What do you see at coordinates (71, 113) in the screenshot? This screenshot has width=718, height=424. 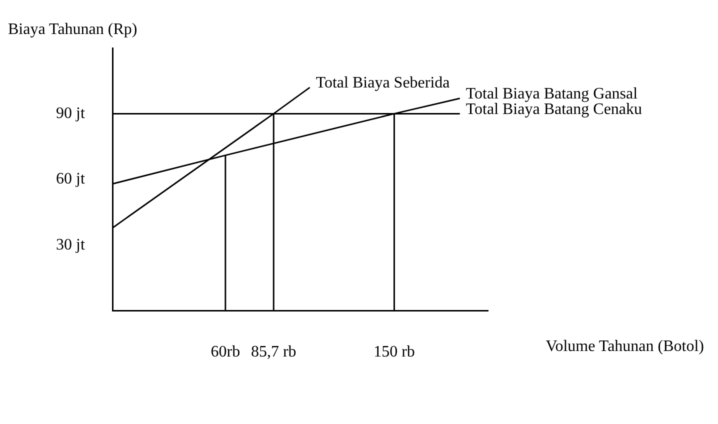 I see `y-tick-label: 90 jt` at bounding box center [71, 113].